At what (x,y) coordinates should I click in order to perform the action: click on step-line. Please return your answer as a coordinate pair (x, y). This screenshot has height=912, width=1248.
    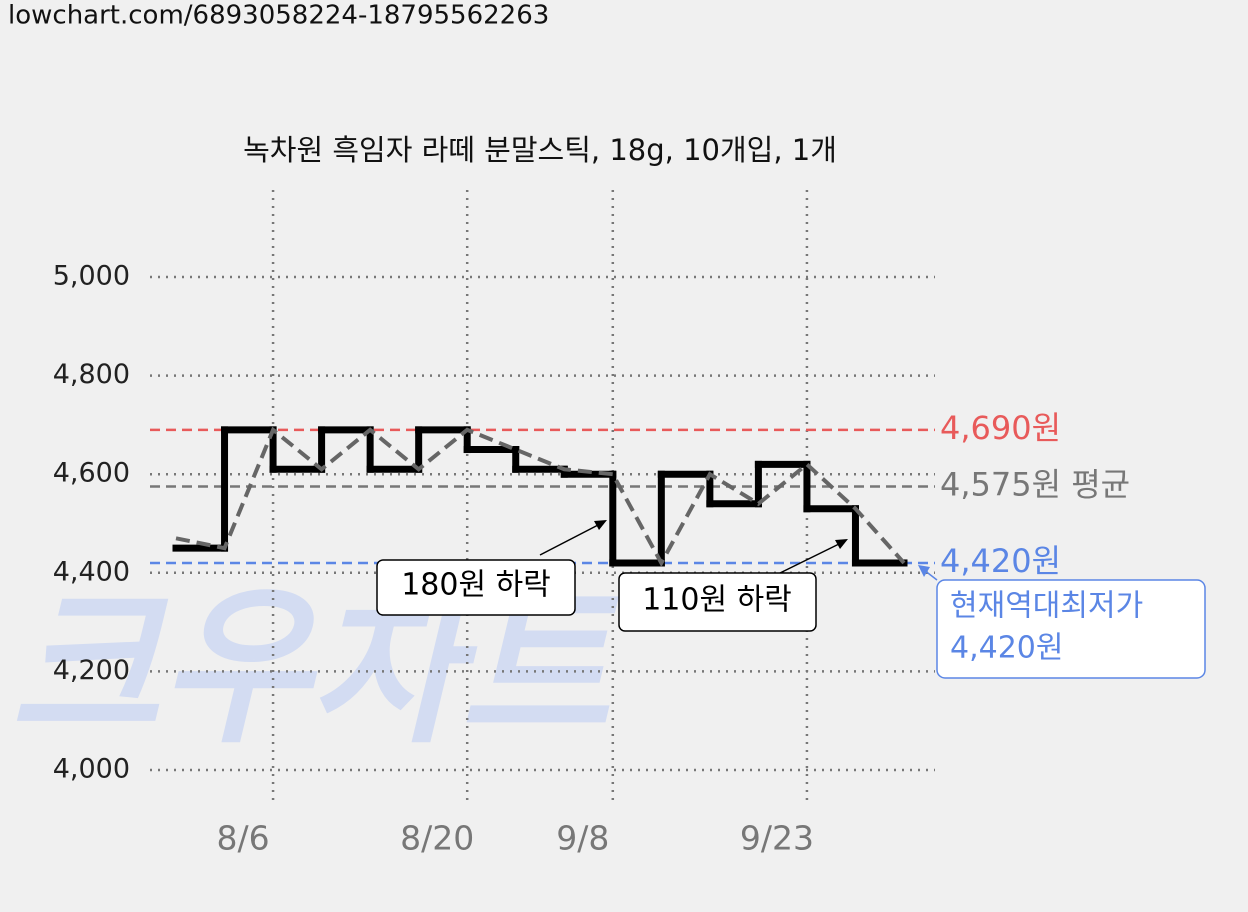
    Looking at the image, I should click on (540, 496).